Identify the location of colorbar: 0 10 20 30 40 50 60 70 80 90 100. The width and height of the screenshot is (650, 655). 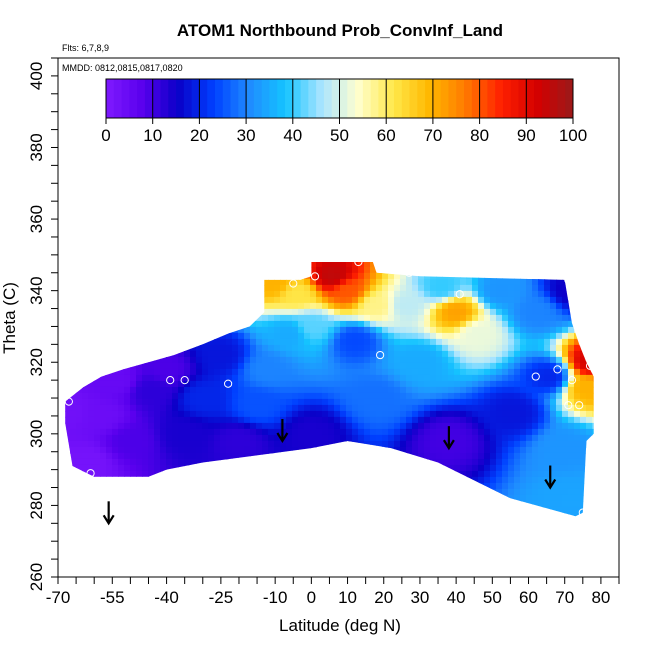
(344, 111).